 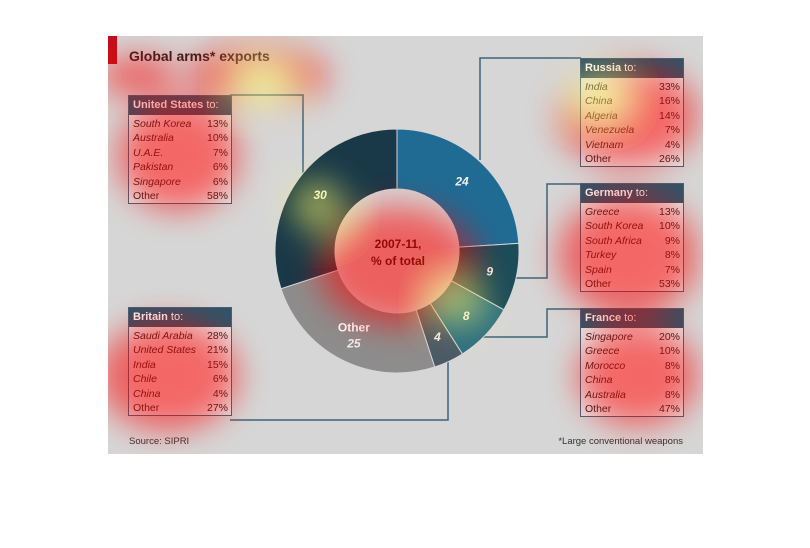 I want to click on destination-name: Saudi Arabia, so click(x=163, y=336).